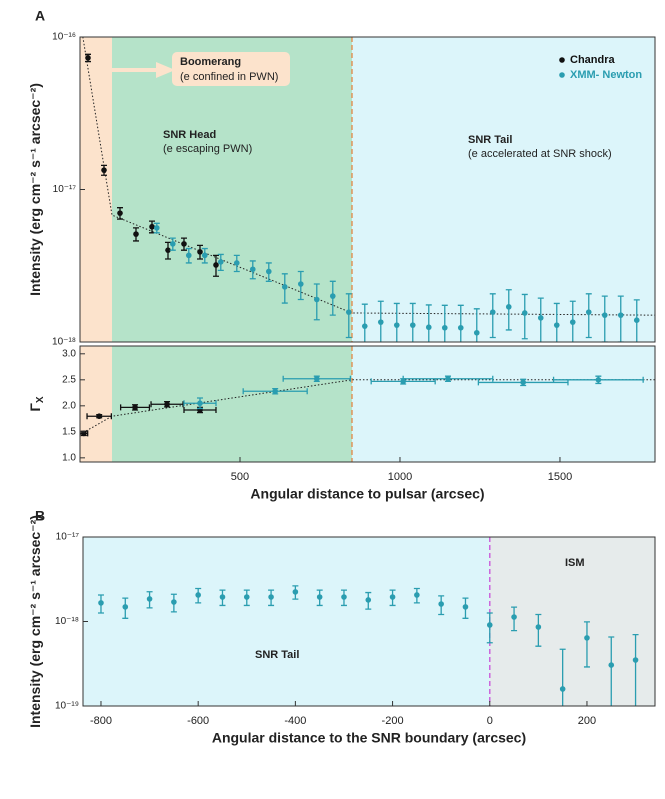 This screenshot has height=799, width=665. I want to click on y-axis-label-main: Intensity (erg cm⁻² s⁻¹ arcsec⁻²), so click(35, 189).